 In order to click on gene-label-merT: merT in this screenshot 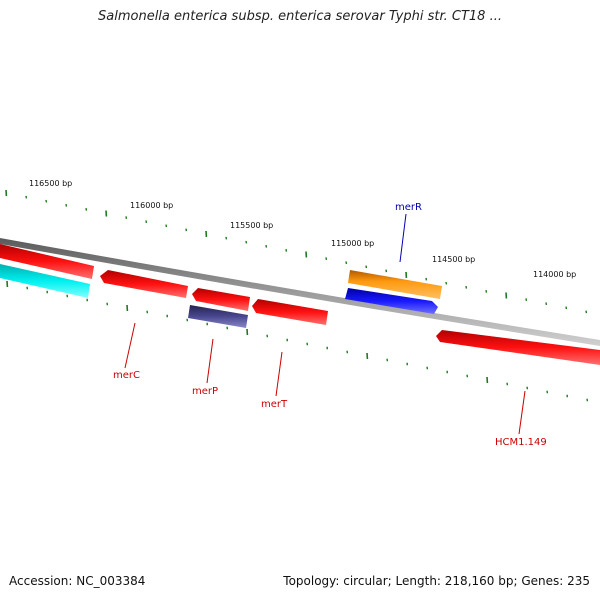, I will do `click(274, 404)`.